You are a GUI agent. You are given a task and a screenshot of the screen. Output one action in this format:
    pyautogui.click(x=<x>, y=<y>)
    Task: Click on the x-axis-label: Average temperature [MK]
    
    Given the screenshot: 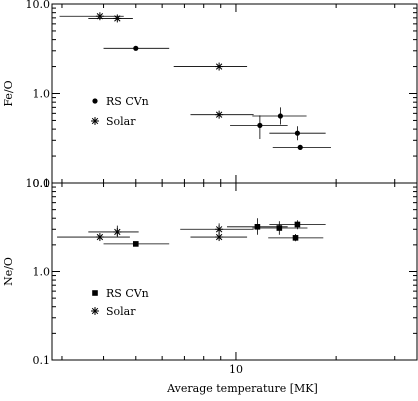 What is the action you would take?
    pyautogui.click(x=242, y=388)
    